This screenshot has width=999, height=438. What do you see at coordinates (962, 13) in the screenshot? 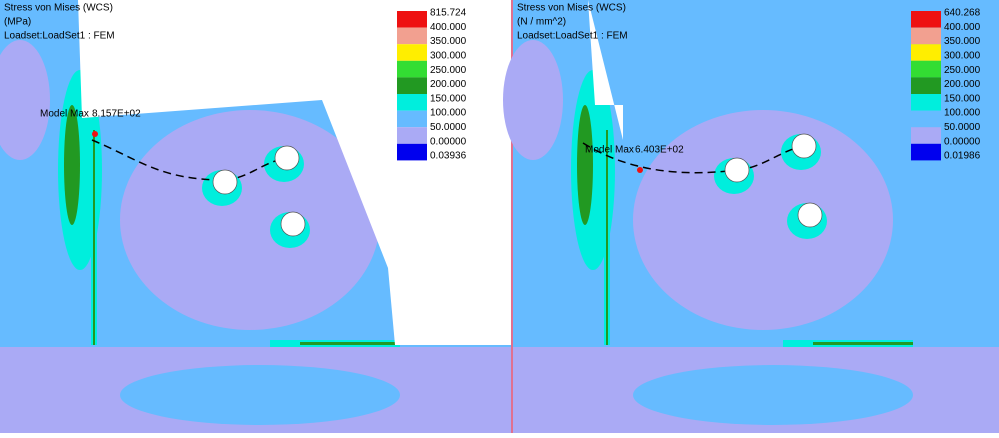
I see `legend-label: 640.268` at bounding box center [962, 13].